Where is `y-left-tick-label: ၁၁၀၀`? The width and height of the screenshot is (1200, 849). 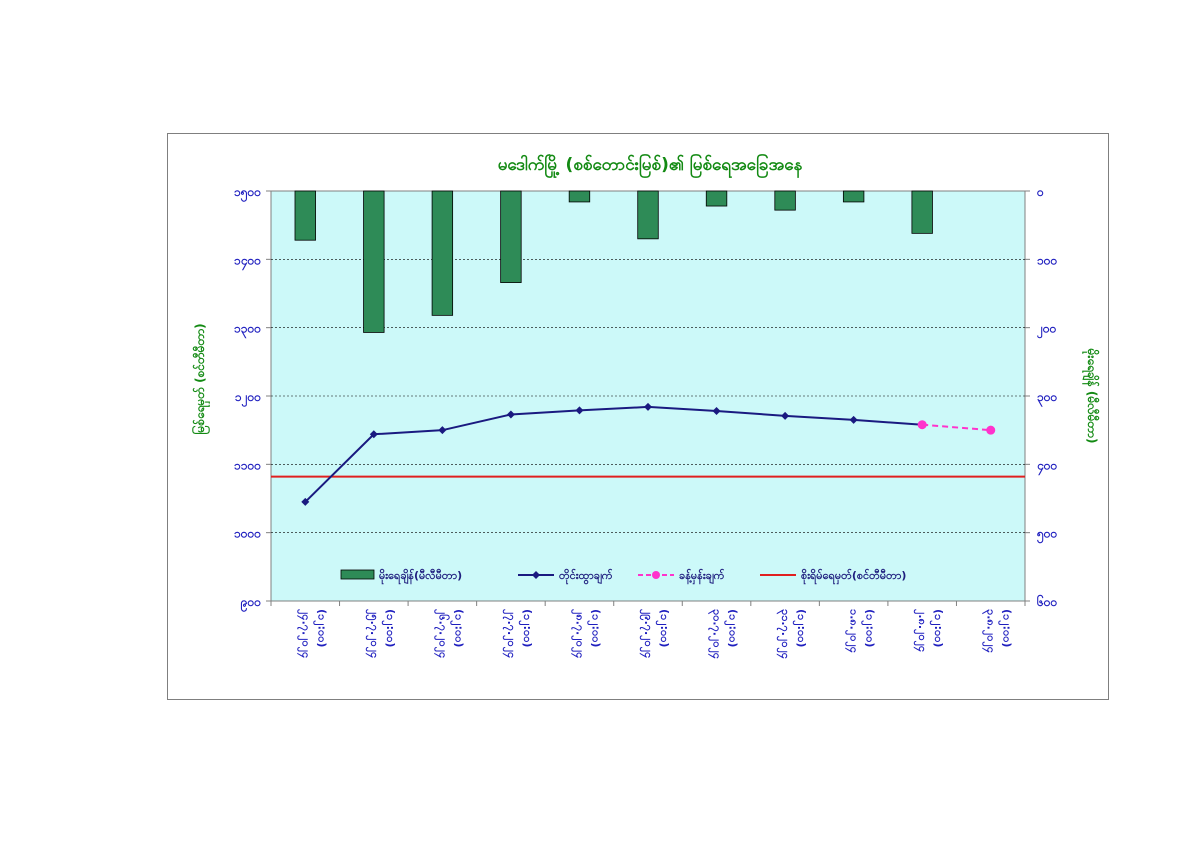
y-left-tick-label: ၁၁၀၀ is located at coordinates (247, 465).